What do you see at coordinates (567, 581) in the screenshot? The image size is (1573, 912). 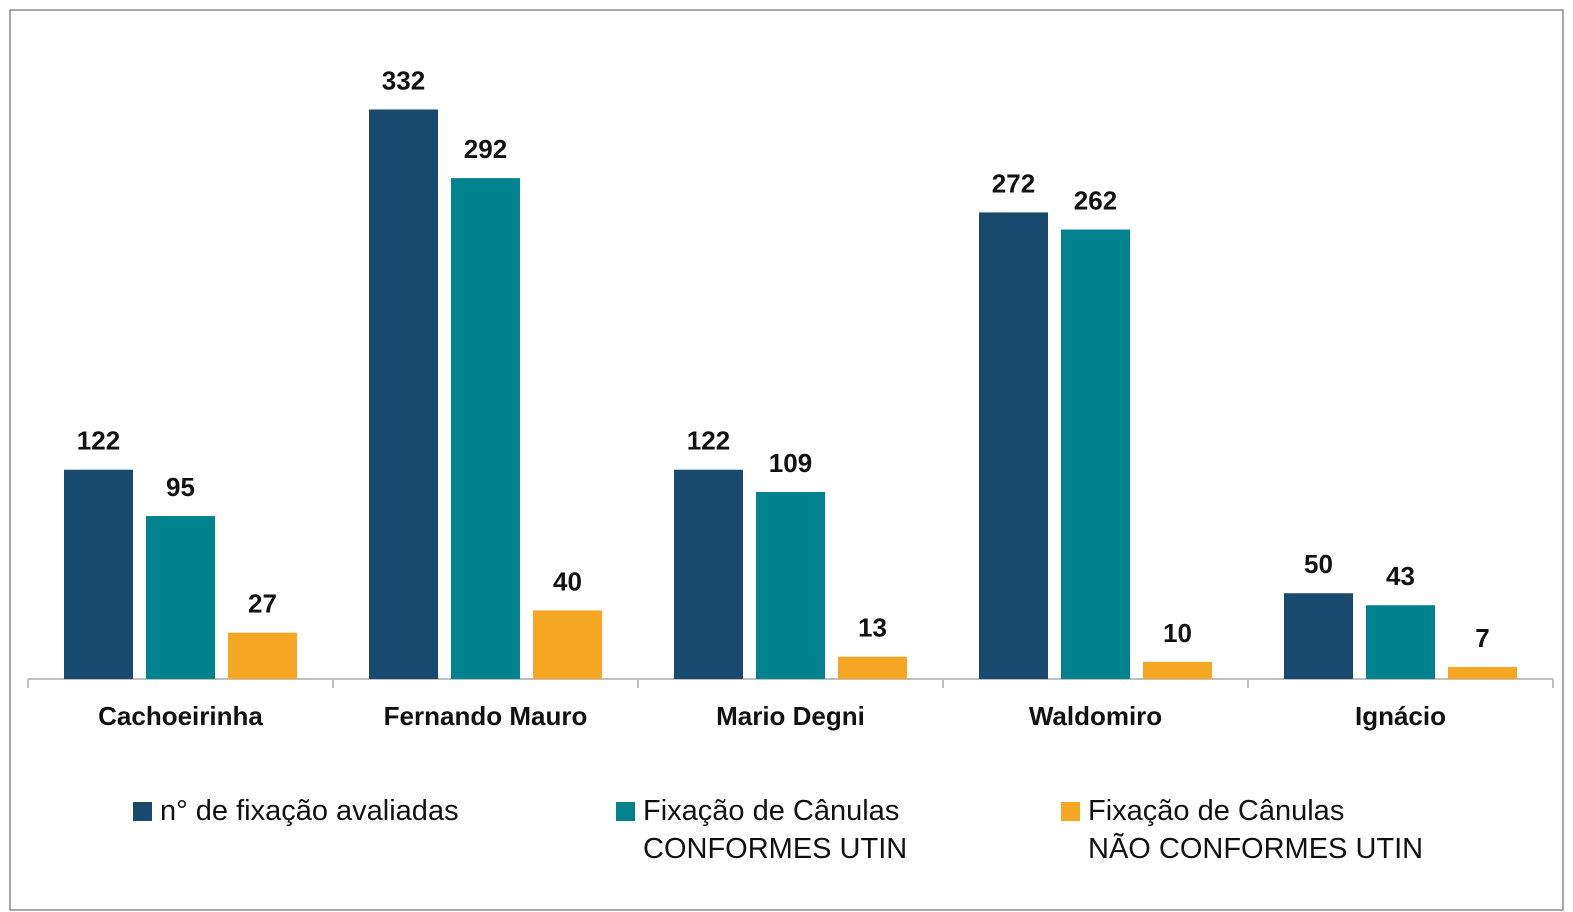 I see `value-label: 40` at bounding box center [567, 581].